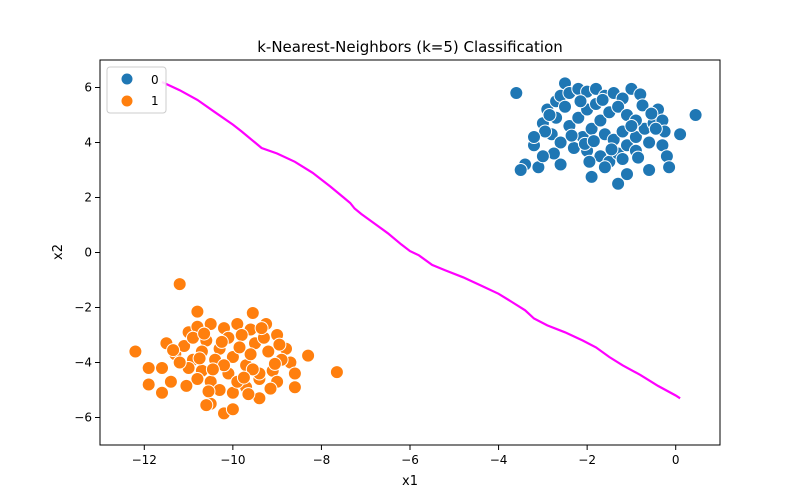 The height and width of the screenshot is (504, 800). Describe the element at coordinates (155, 101) in the screenshot. I see `legend-label-1: 1` at that location.